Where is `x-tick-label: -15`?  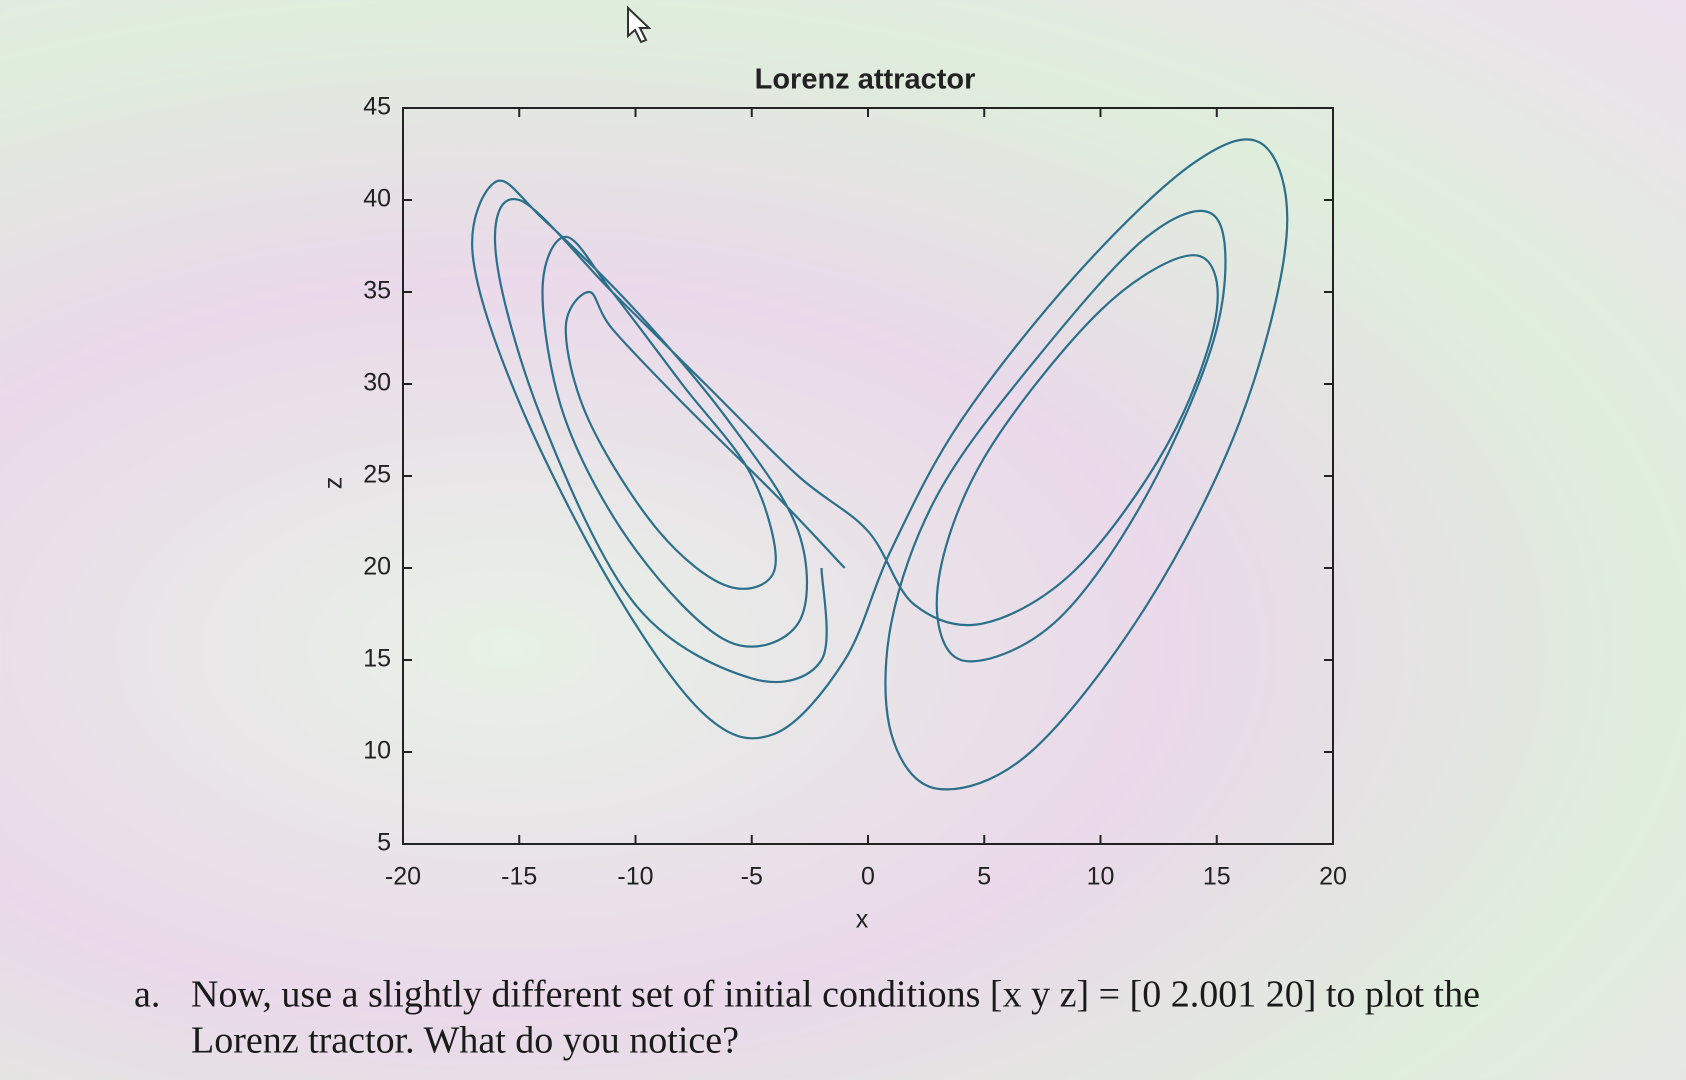
x-tick-label: -15 is located at coordinates (519, 877).